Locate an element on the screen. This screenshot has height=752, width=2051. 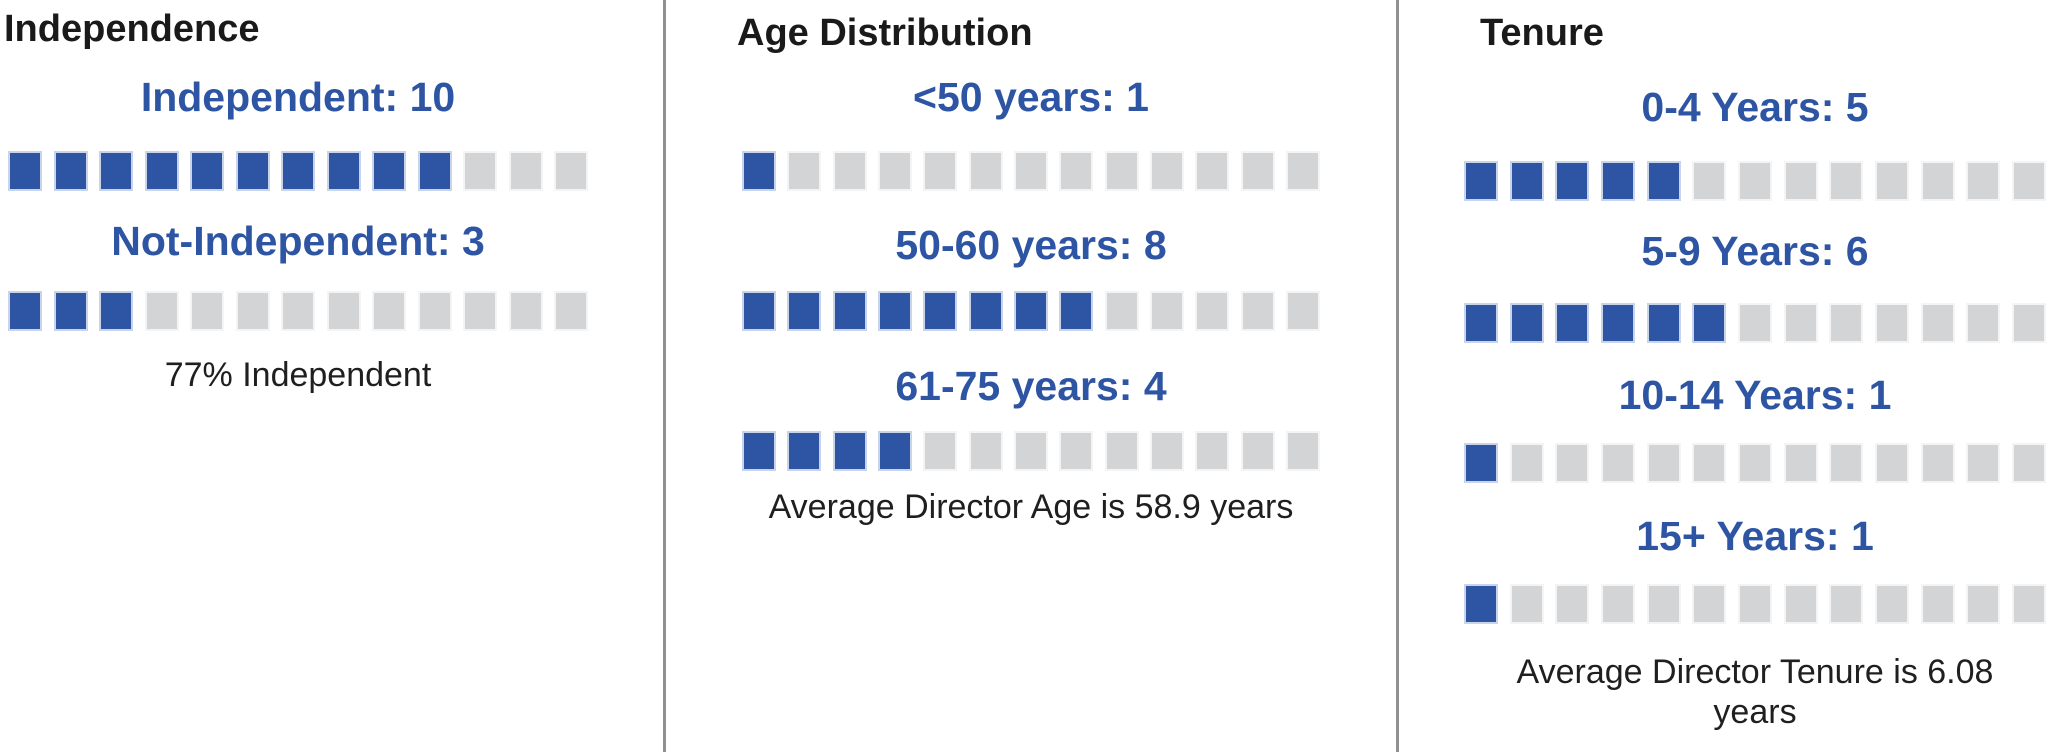
panel-caption-line: 77% Independent is located at coordinates (298, 375).